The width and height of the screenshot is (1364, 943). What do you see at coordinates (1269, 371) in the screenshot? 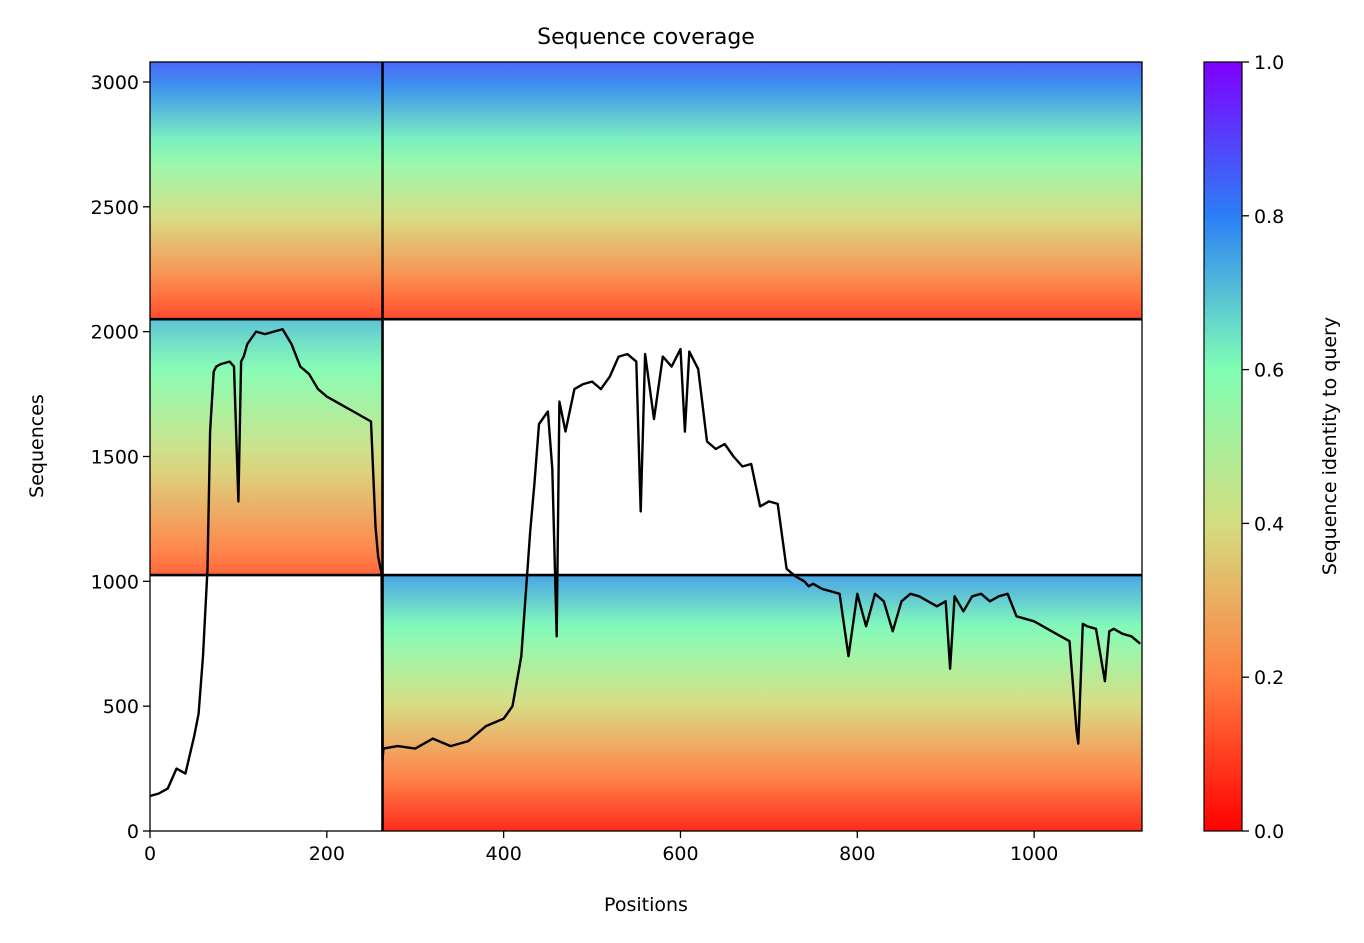
I see `colorbar-tick-label: 0.6` at bounding box center [1269, 371].